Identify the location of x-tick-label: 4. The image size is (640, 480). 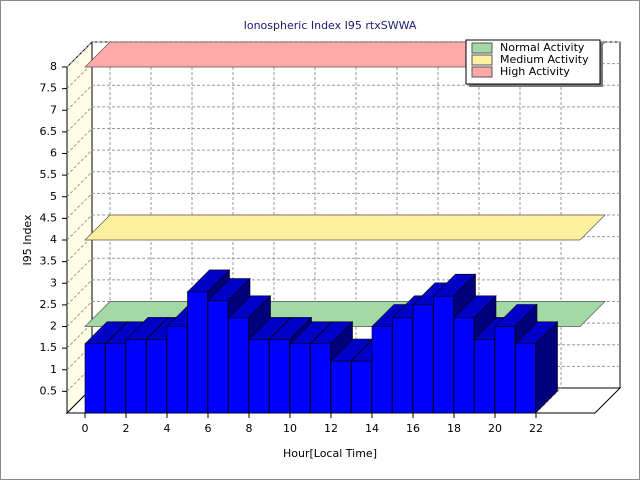
(167, 428).